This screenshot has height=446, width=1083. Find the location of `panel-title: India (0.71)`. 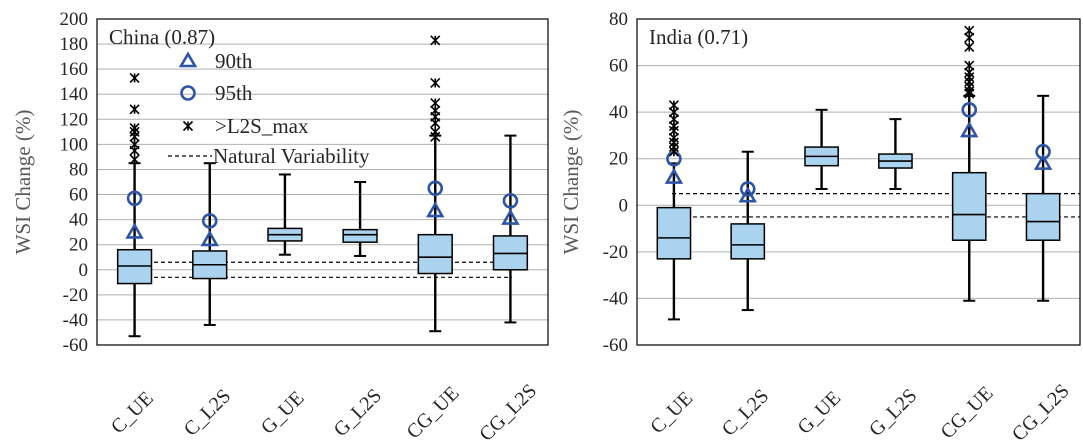

panel-title: India (0.71) is located at coordinates (698, 37).